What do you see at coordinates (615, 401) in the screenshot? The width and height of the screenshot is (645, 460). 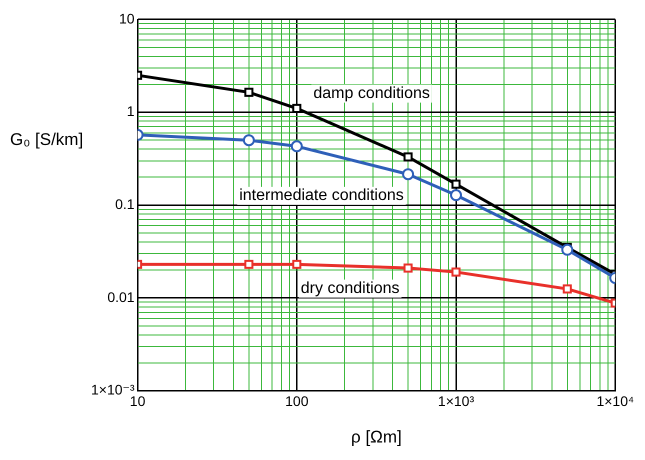 I see `x-tick-label: 1×10⁴` at bounding box center [615, 401].